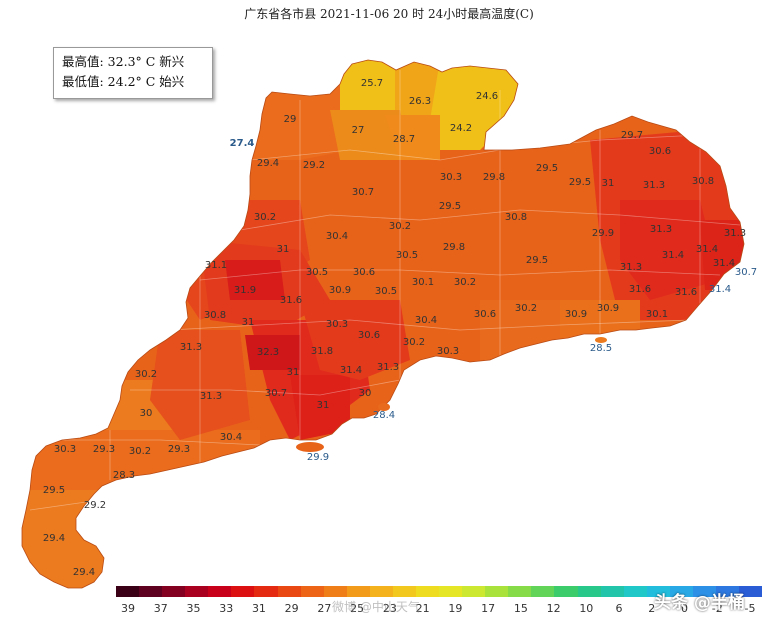 The width and height of the screenshot is (778, 628). What do you see at coordinates (389, 14) in the screenshot?
I see `map-title: 广东省各市县 2021-11-06 20 时 24小时最高温度(C)` at bounding box center [389, 14].